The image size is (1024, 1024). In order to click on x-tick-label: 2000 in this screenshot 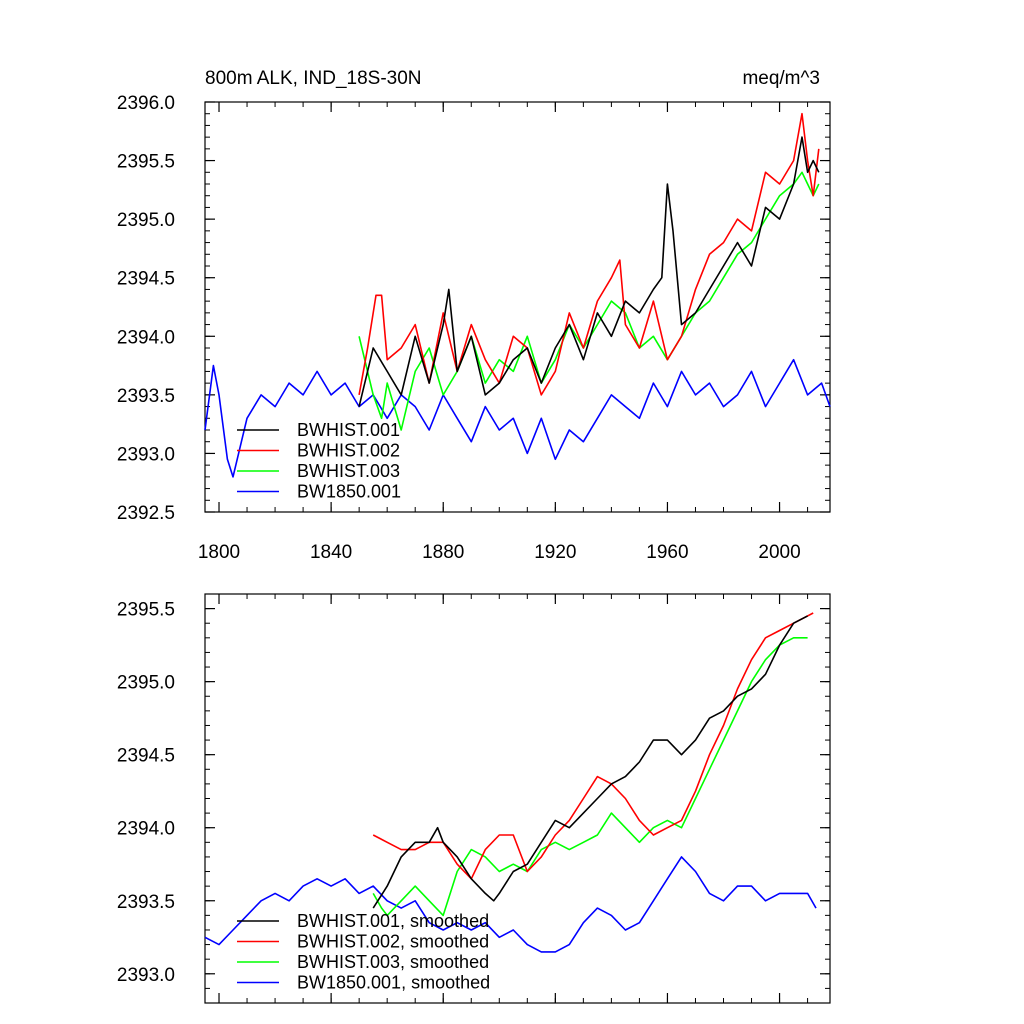, I will do `click(779, 552)`.